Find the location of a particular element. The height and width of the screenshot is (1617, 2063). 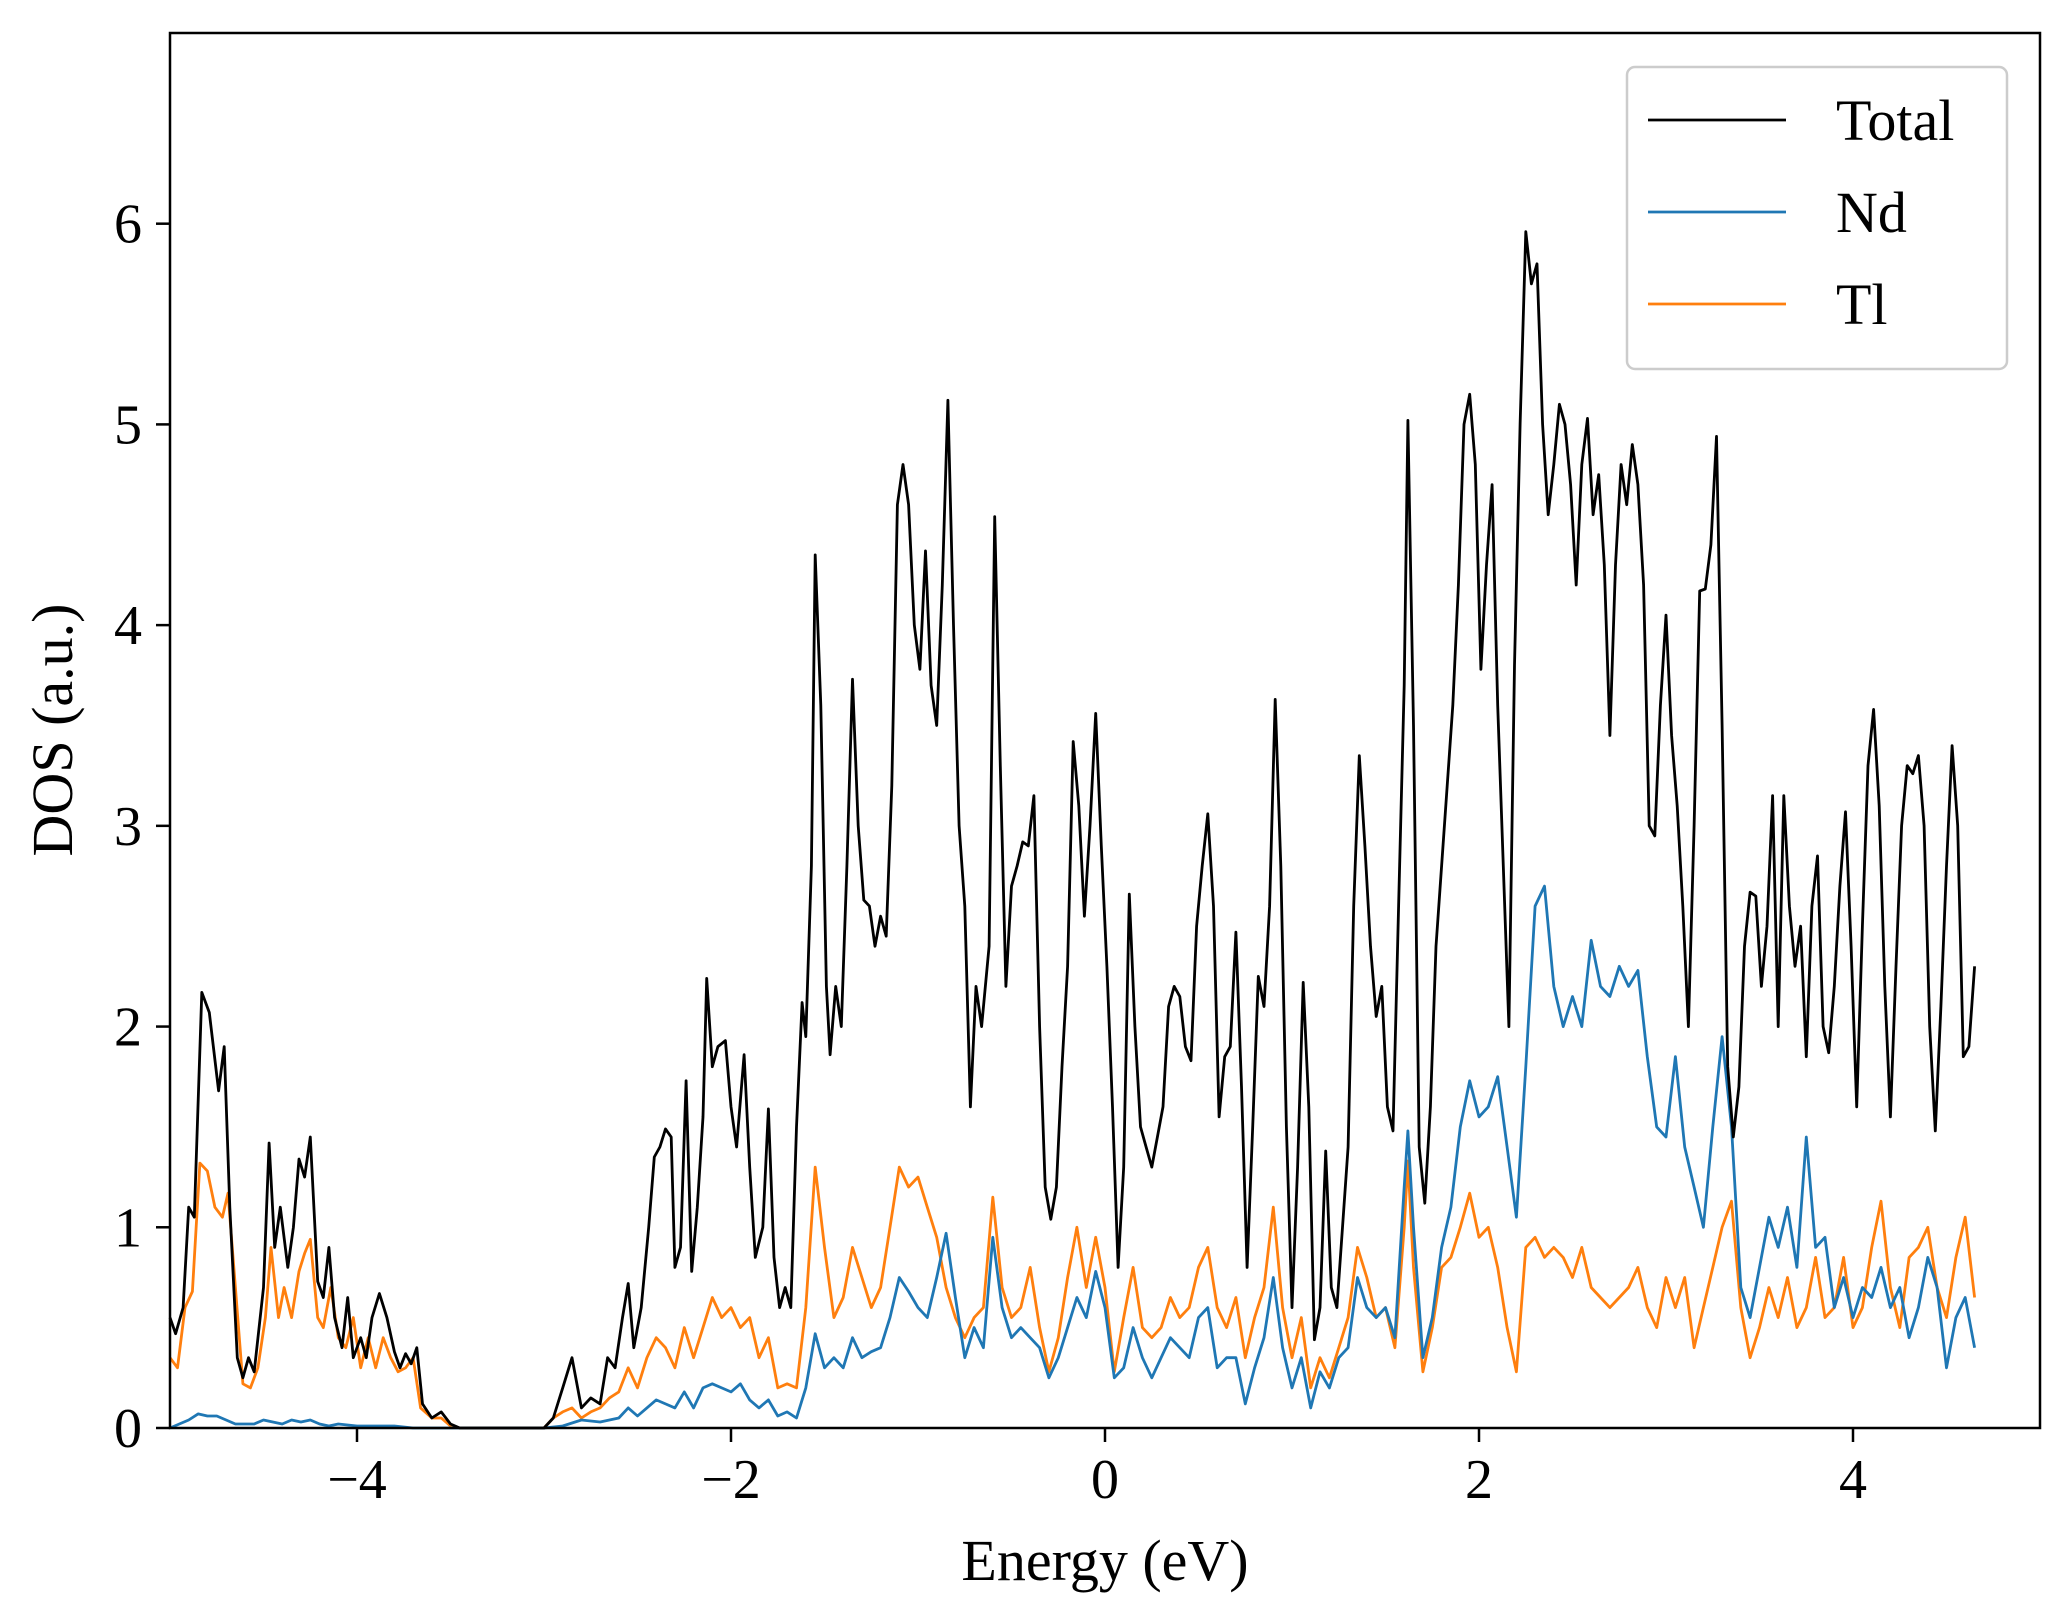

y-axis: 0 1 2 3 4 5 6 is located at coordinates (142, 827).